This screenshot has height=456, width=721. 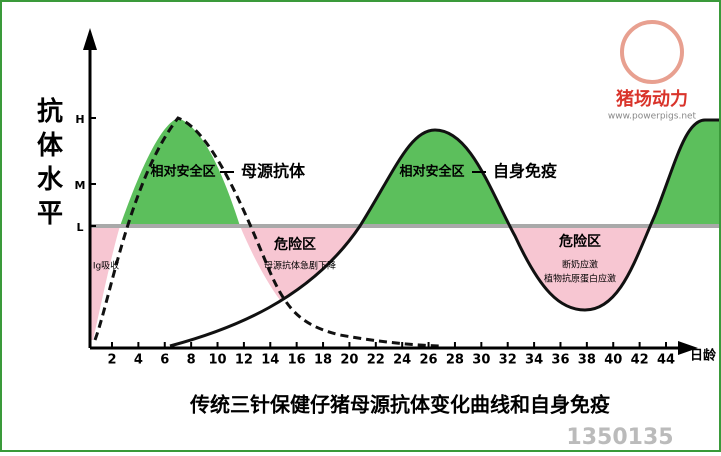 What do you see at coordinates (79, 119) in the screenshot?
I see `level-label: H` at bounding box center [79, 119].